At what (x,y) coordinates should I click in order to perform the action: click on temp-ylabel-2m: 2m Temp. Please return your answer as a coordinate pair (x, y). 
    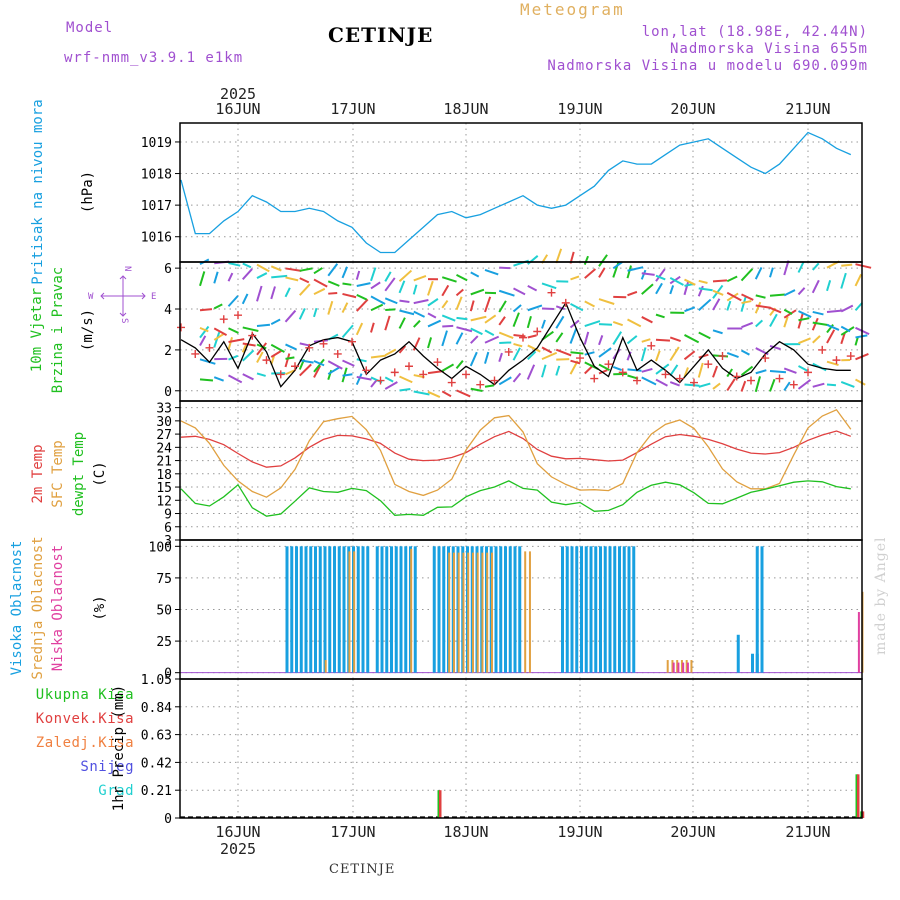
    Looking at the image, I should click on (38, 473).